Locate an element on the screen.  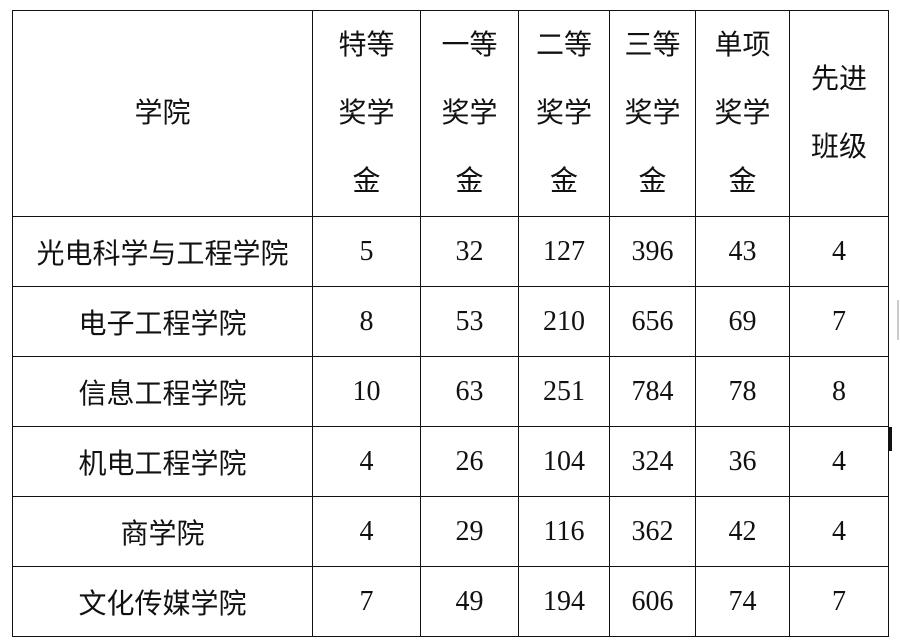
column-header: 三等 奖学金 is located at coordinates (652, 113).